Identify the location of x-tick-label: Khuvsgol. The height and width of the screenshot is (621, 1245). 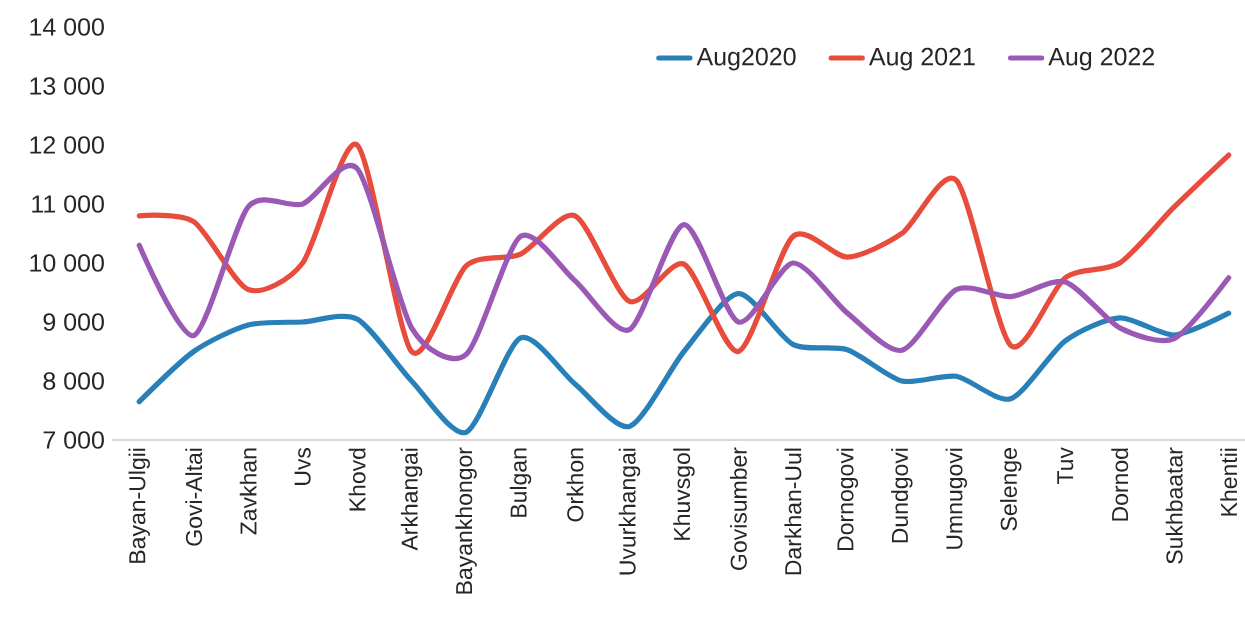
(684, 494).